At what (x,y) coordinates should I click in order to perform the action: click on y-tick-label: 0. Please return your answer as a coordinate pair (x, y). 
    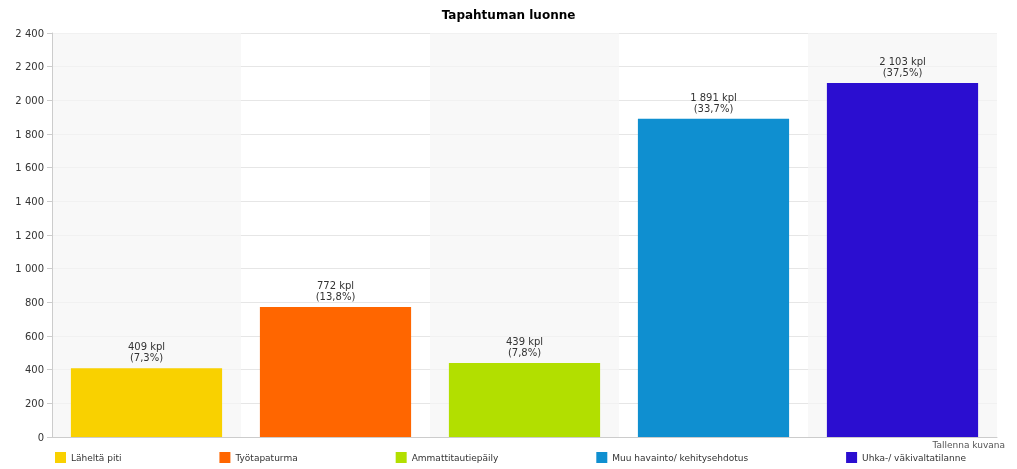
    Looking at the image, I should click on (40, 437).